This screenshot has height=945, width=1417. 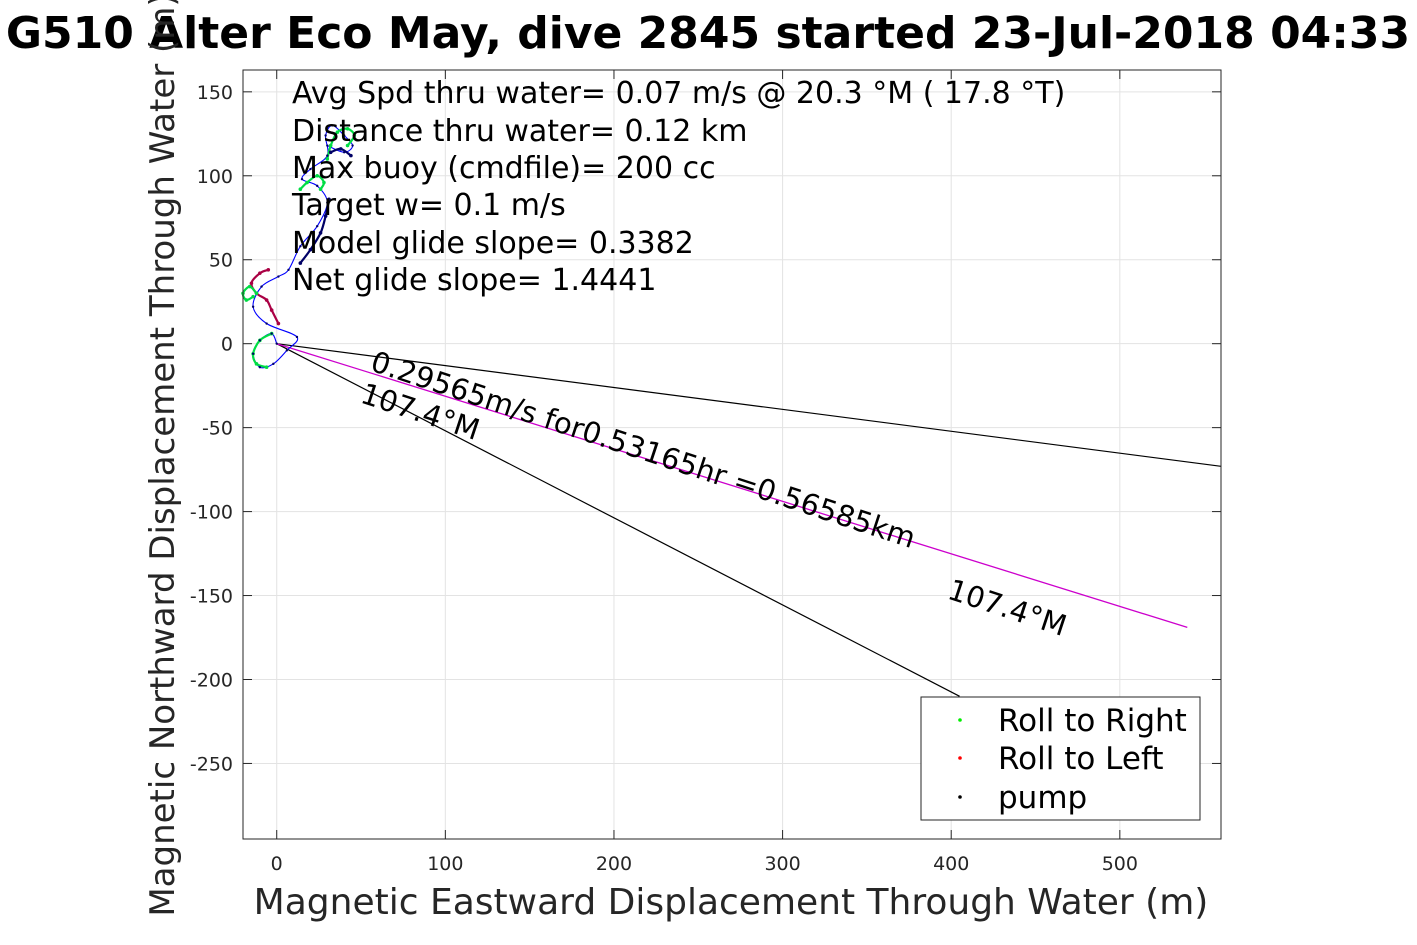 I want to click on y-tick-label: -50, so click(x=217, y=429).